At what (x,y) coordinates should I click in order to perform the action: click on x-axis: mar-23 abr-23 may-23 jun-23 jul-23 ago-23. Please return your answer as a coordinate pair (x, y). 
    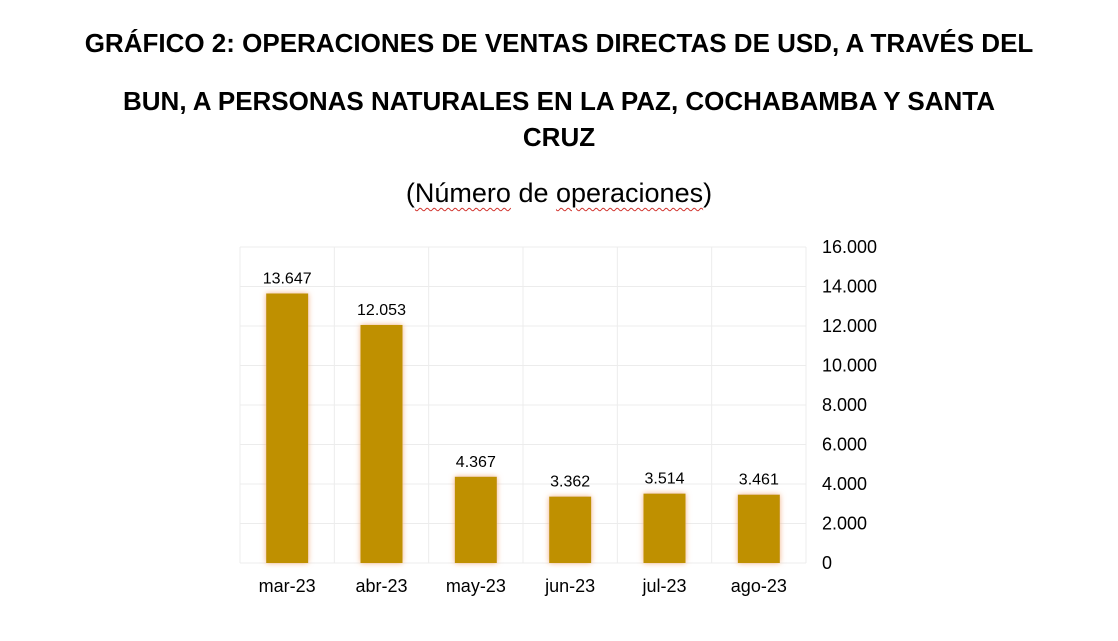
    Looking at the image, I should click on (523, 586).